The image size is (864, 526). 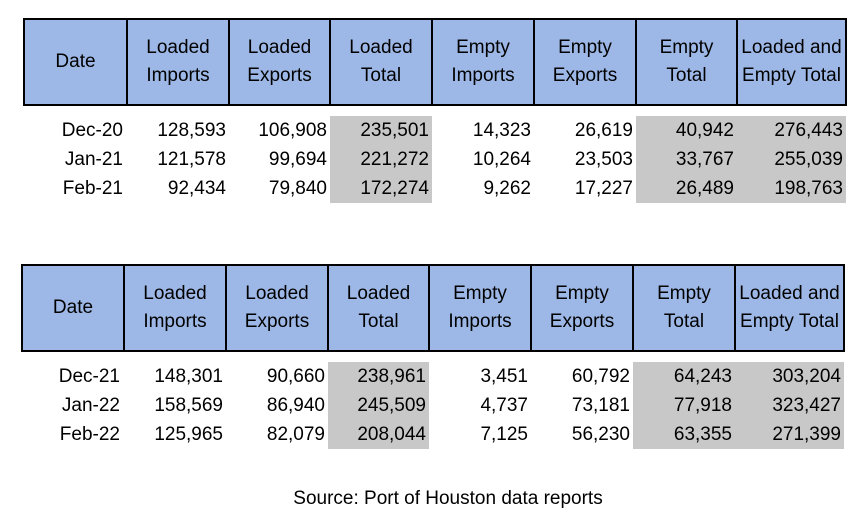 What do you see at coordinates (600, 434) in the screenshot?
I see `cell-empty-exports: 56,230` at bounding box center [600, 434].